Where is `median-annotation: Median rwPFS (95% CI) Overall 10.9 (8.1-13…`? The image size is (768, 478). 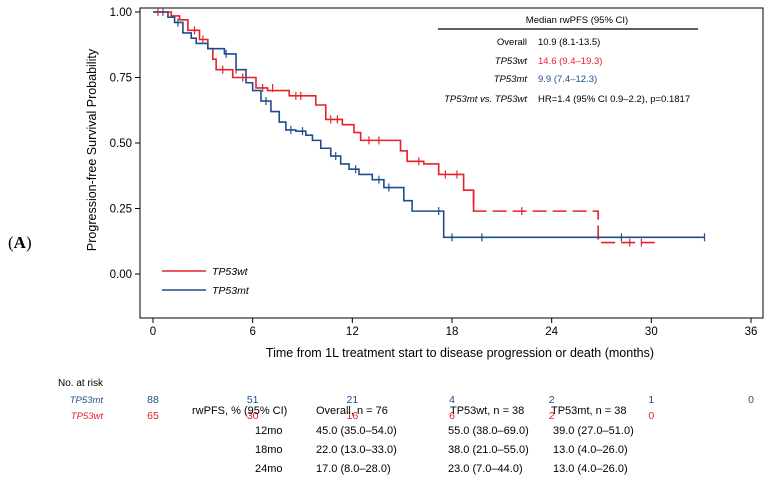 median-annotation: Median rwPFS (95% CI) Overall 10.9 (8.1-13… is located at coordinates (568, 60).